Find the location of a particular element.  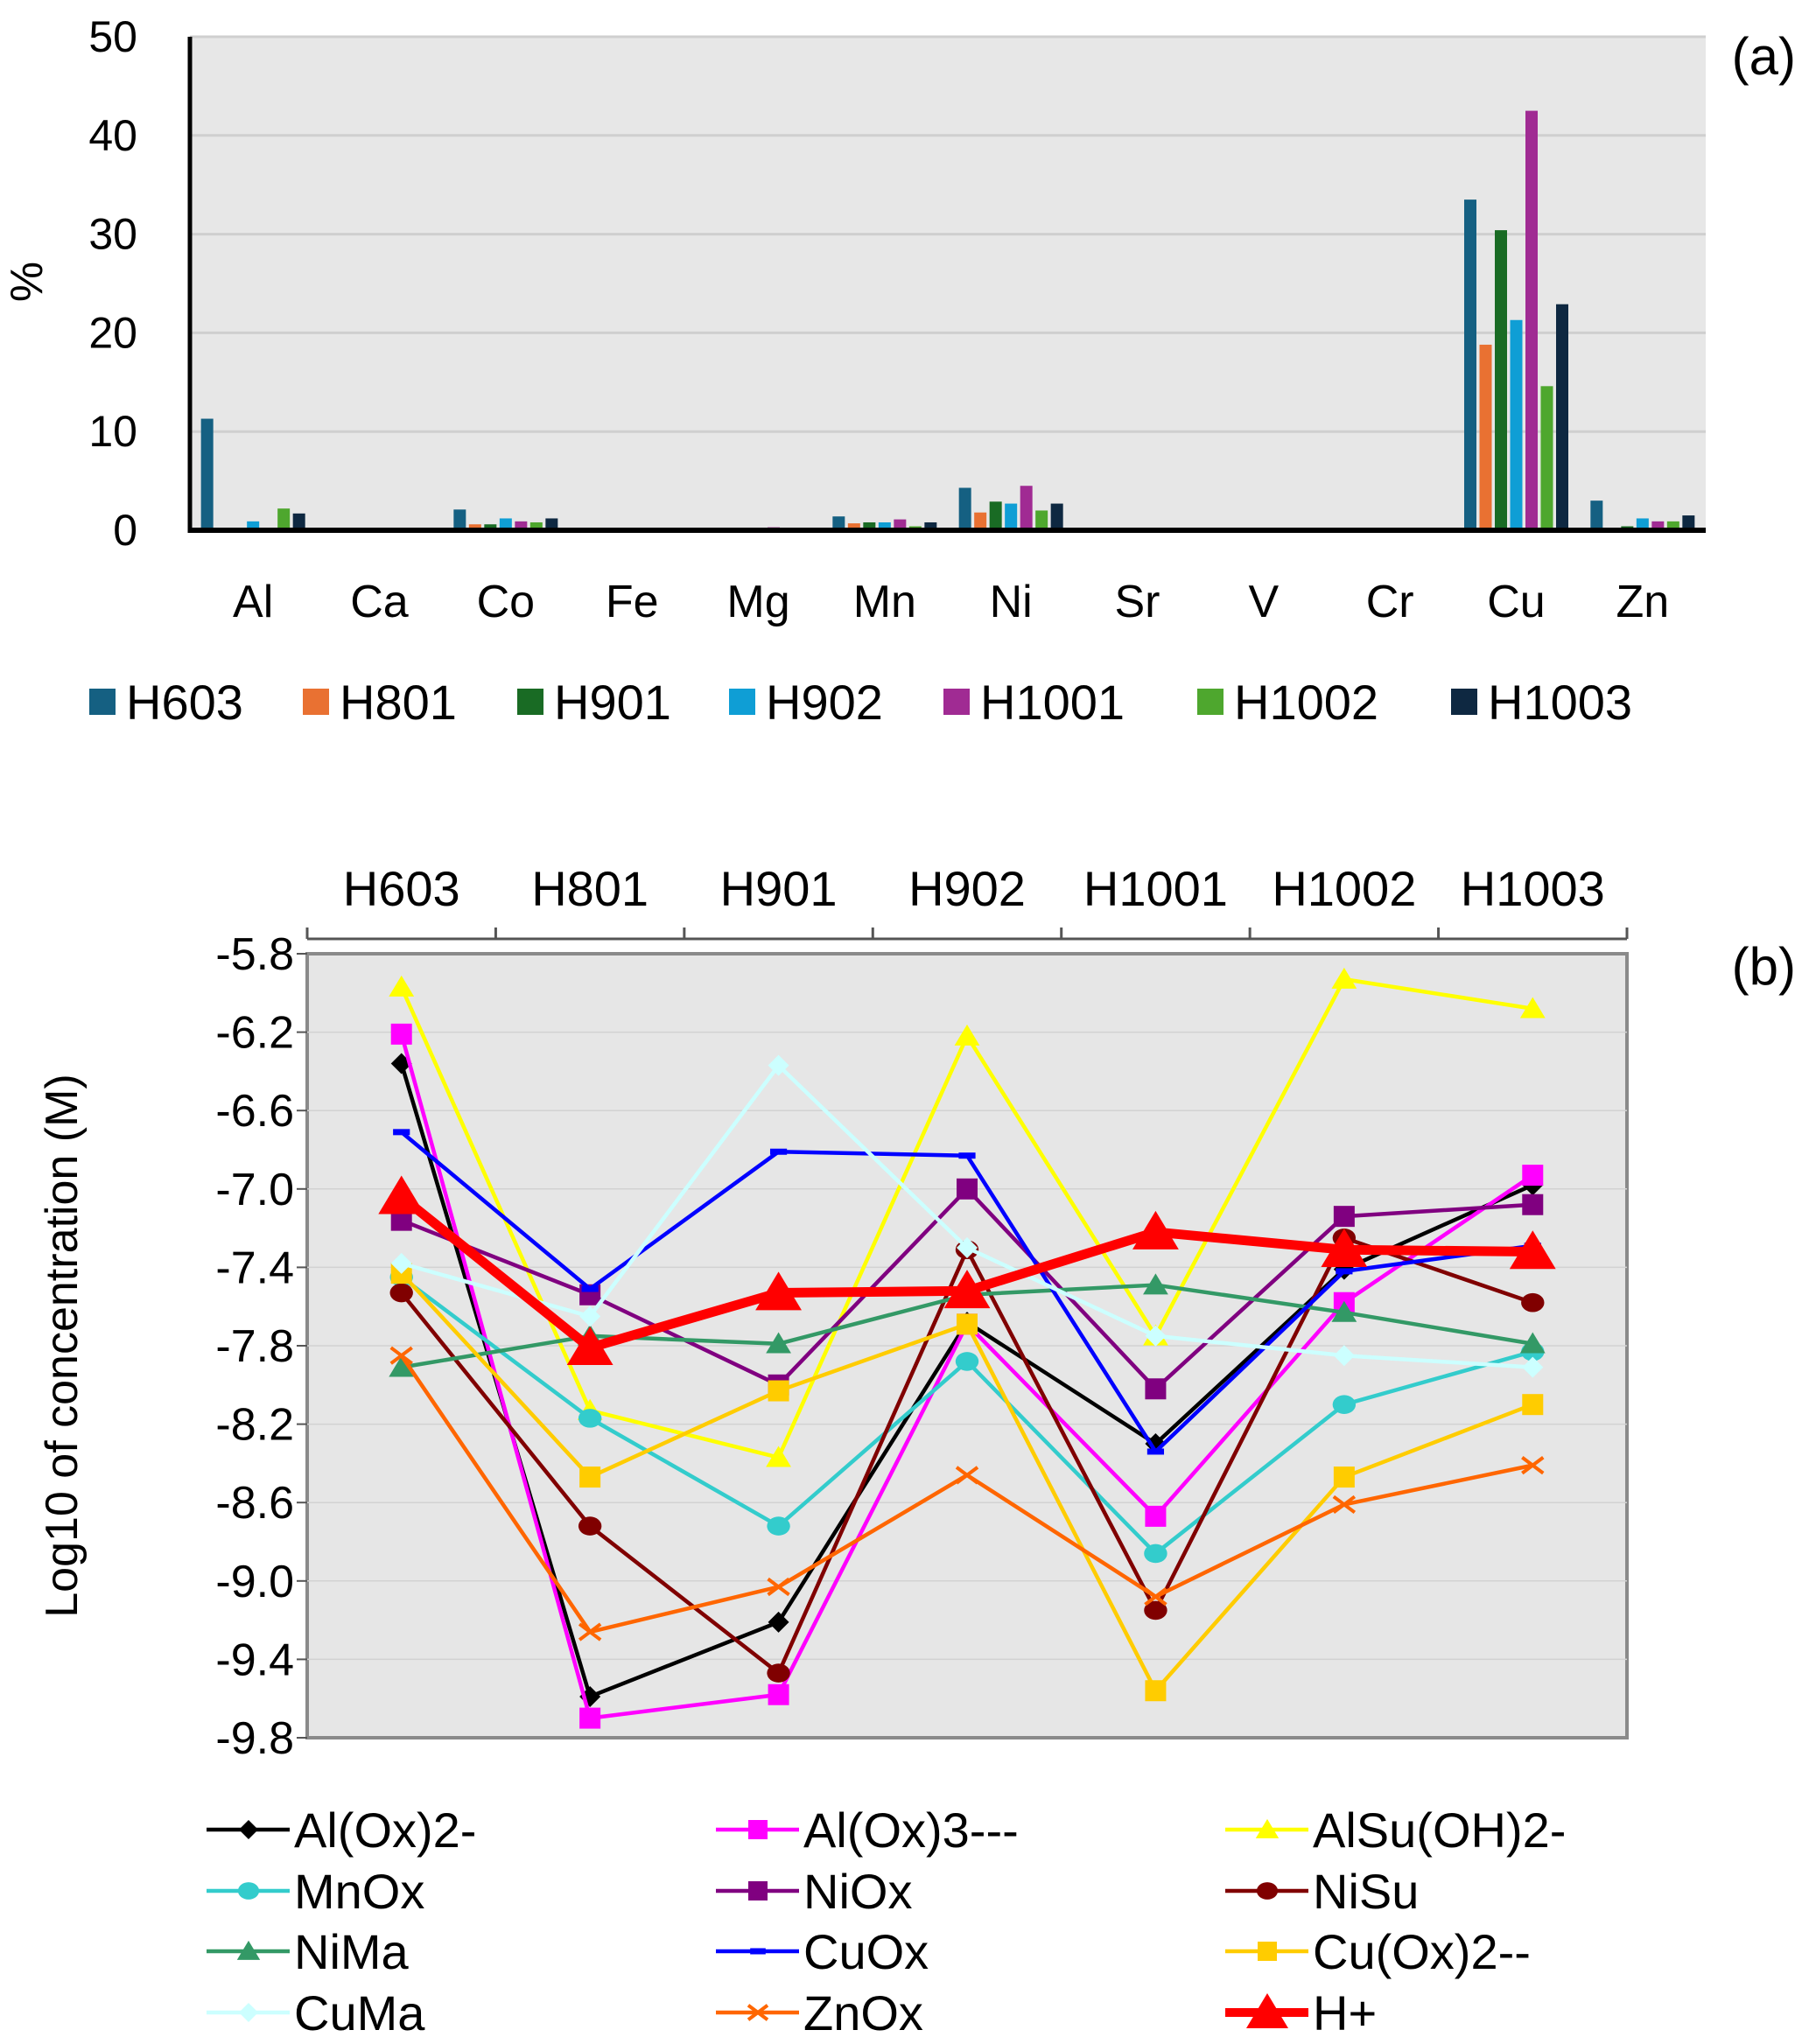

data-point-CuOx-H902 is located at coordinates (967, 1155).